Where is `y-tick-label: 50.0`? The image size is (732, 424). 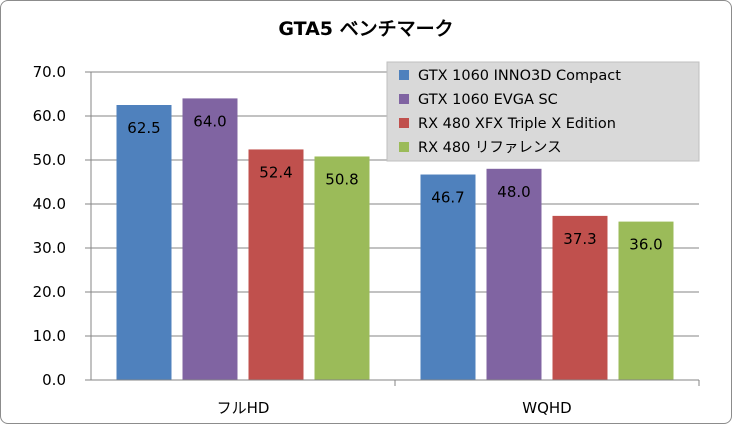
y-tick-label: 50.0 is located at coordinates (49, 160).